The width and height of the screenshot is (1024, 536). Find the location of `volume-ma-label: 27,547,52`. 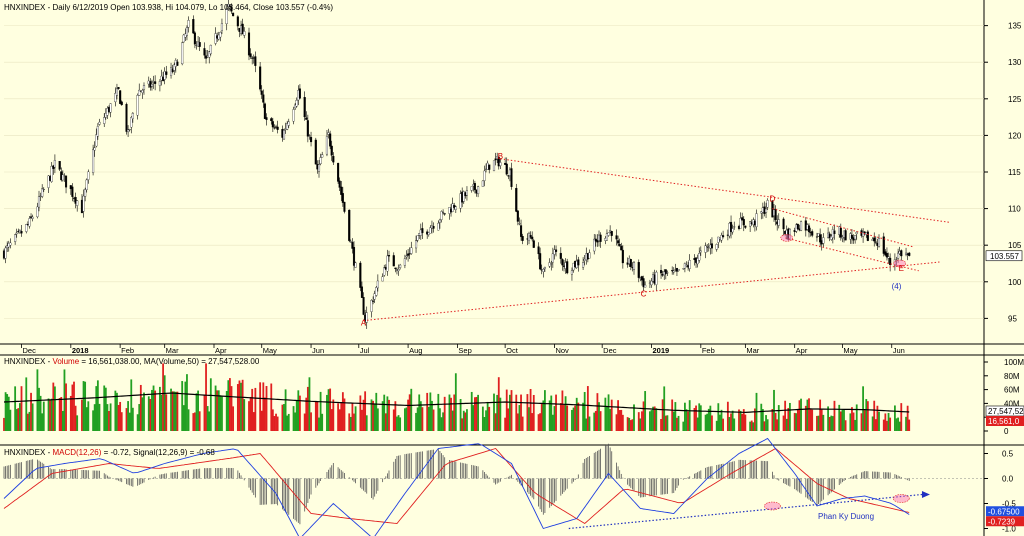

volume-ma-label: 27,547,52 is located at coordinates (1006, 411).